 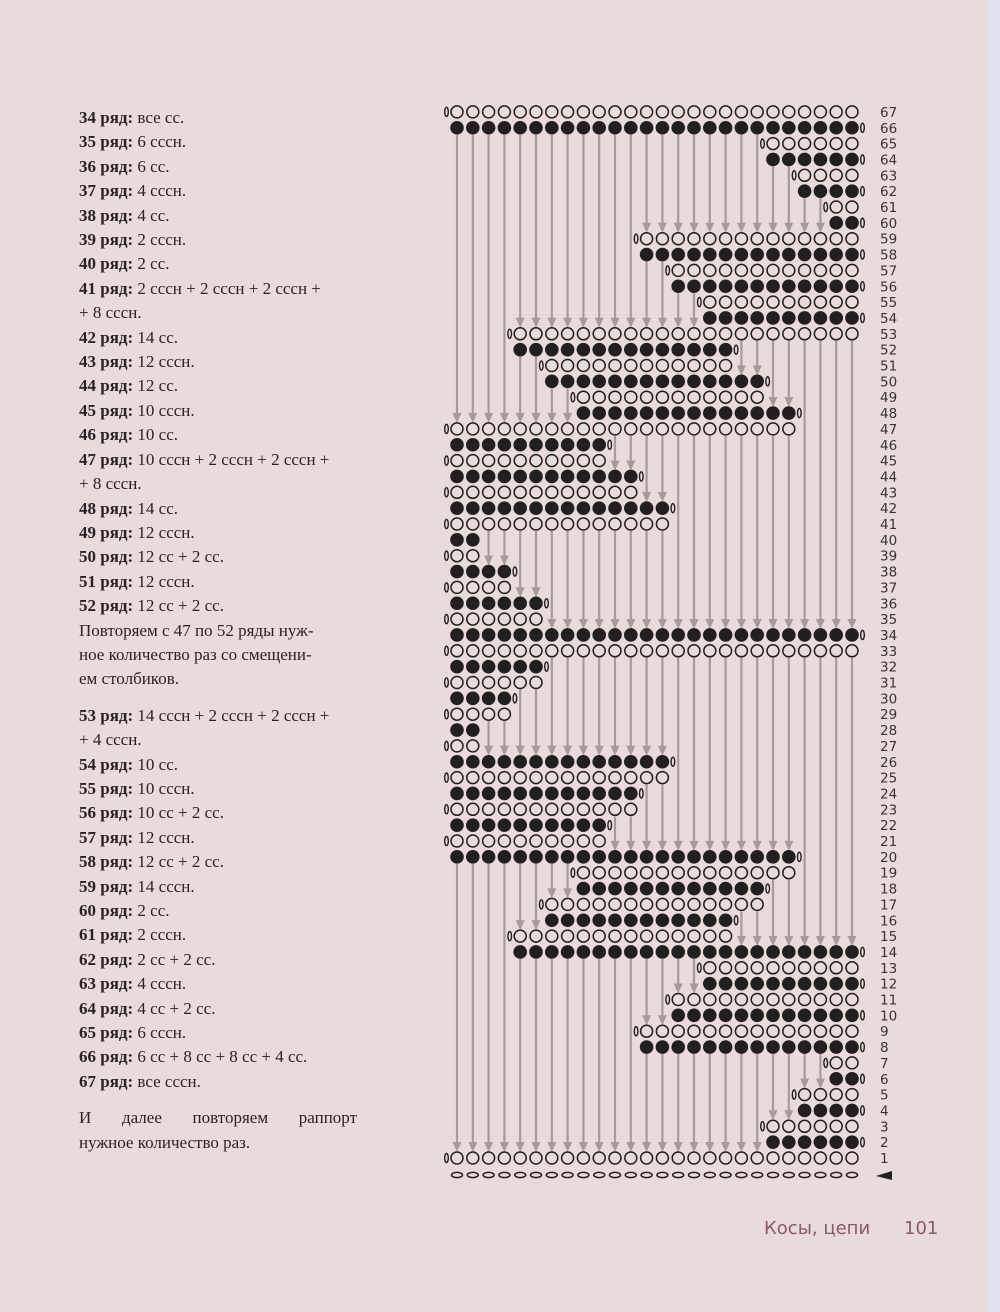 What do you see at coordinates (662, 1175) in the screenshot?
I see `chain-stitch` at bounding box center [662, 1175].